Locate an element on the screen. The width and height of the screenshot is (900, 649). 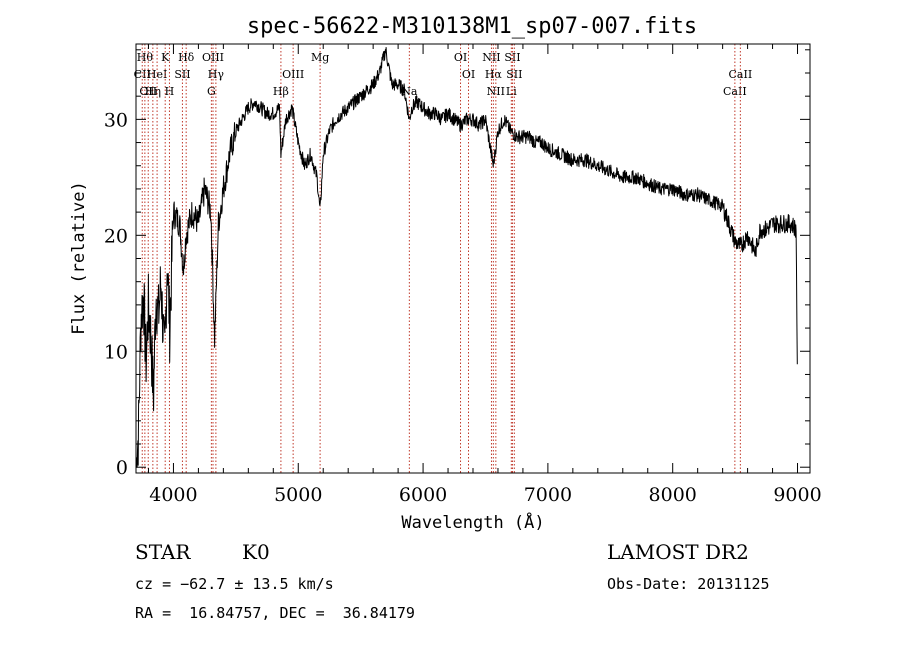
y-axis-label: Flux (relative) is located at coordinates (79, 258).